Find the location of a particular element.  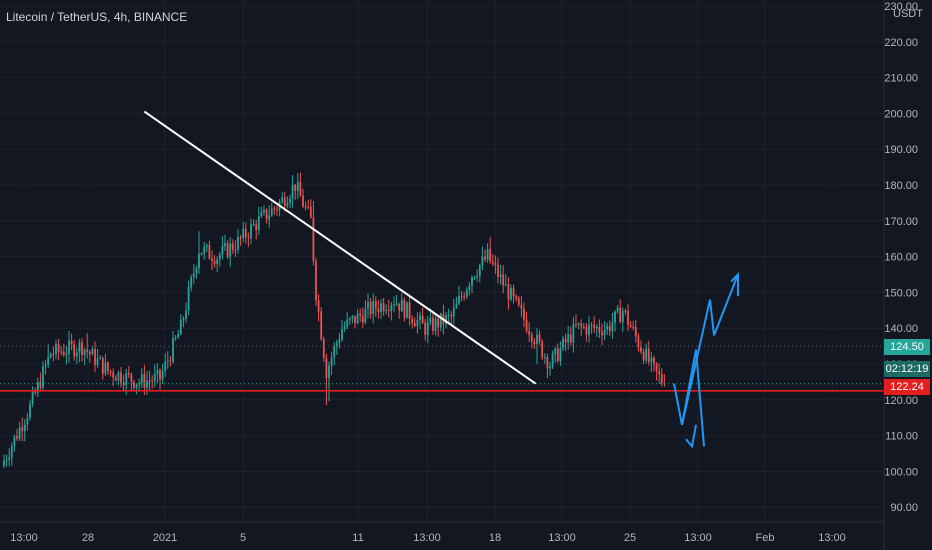

y-tick-label: 190.00 is located at coordinates (901, 150).